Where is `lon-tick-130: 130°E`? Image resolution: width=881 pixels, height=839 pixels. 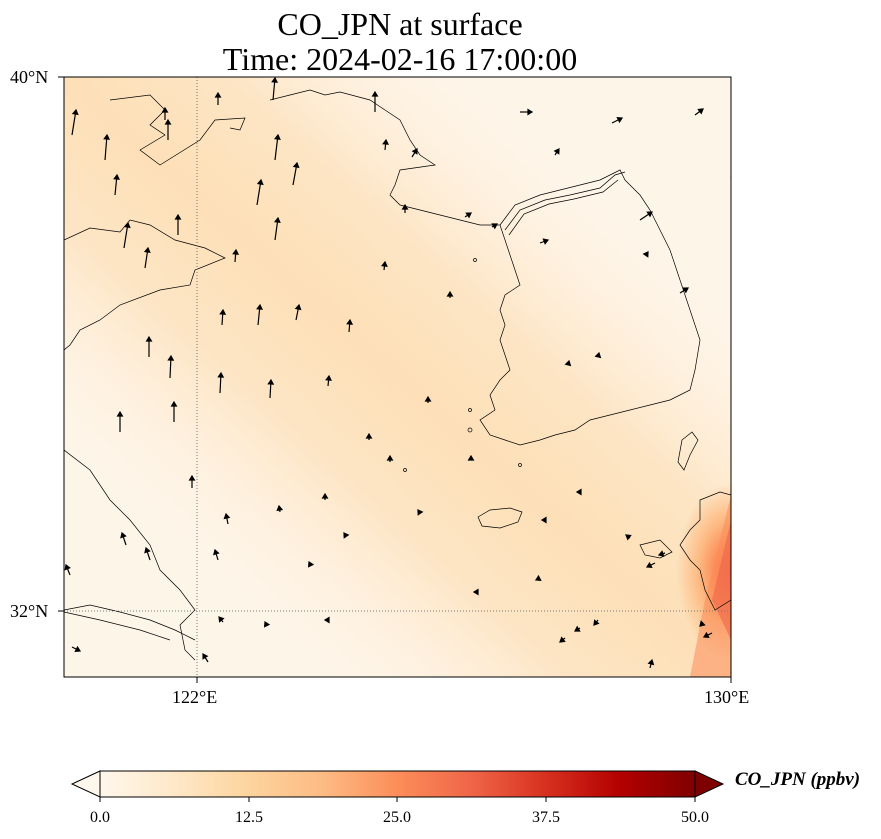 lon-tick-130: 130°E is located at coordinates (727, 697).